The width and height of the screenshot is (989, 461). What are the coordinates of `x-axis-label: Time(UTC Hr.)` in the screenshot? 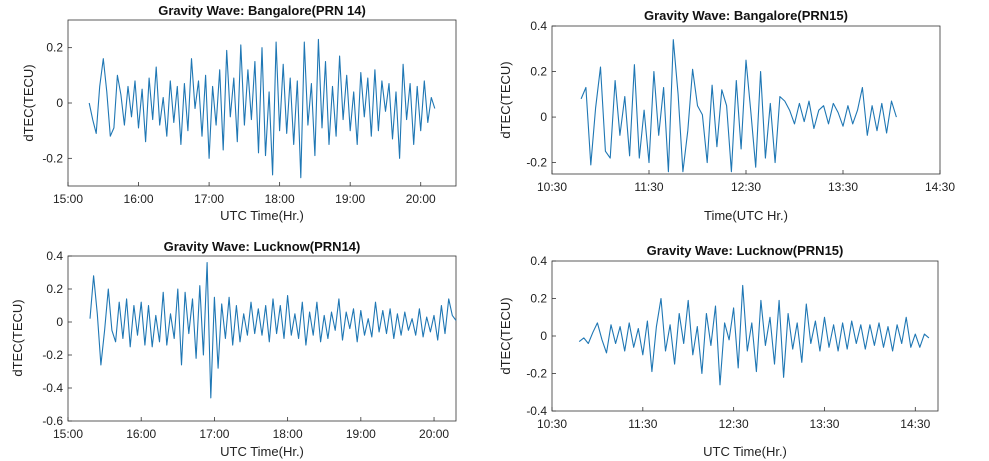 It's located at (746, 215).